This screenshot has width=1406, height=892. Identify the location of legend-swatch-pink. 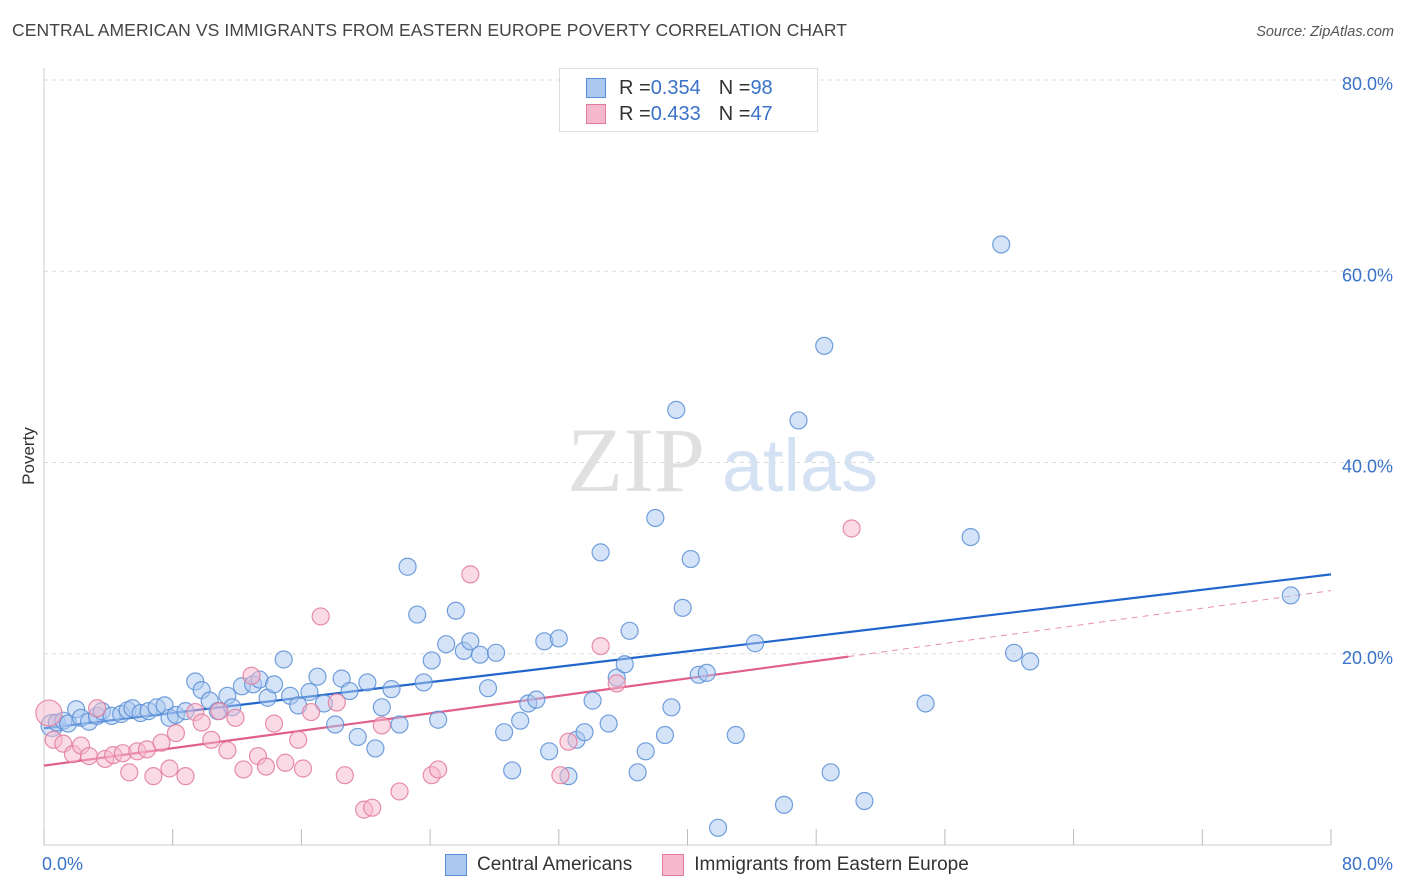
(596, 114).